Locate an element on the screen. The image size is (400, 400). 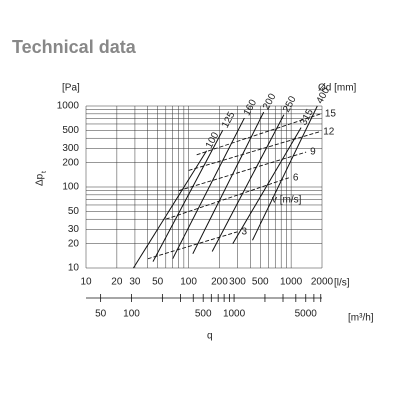
y-tick-label: 30 is located at coordinates (74, 229).